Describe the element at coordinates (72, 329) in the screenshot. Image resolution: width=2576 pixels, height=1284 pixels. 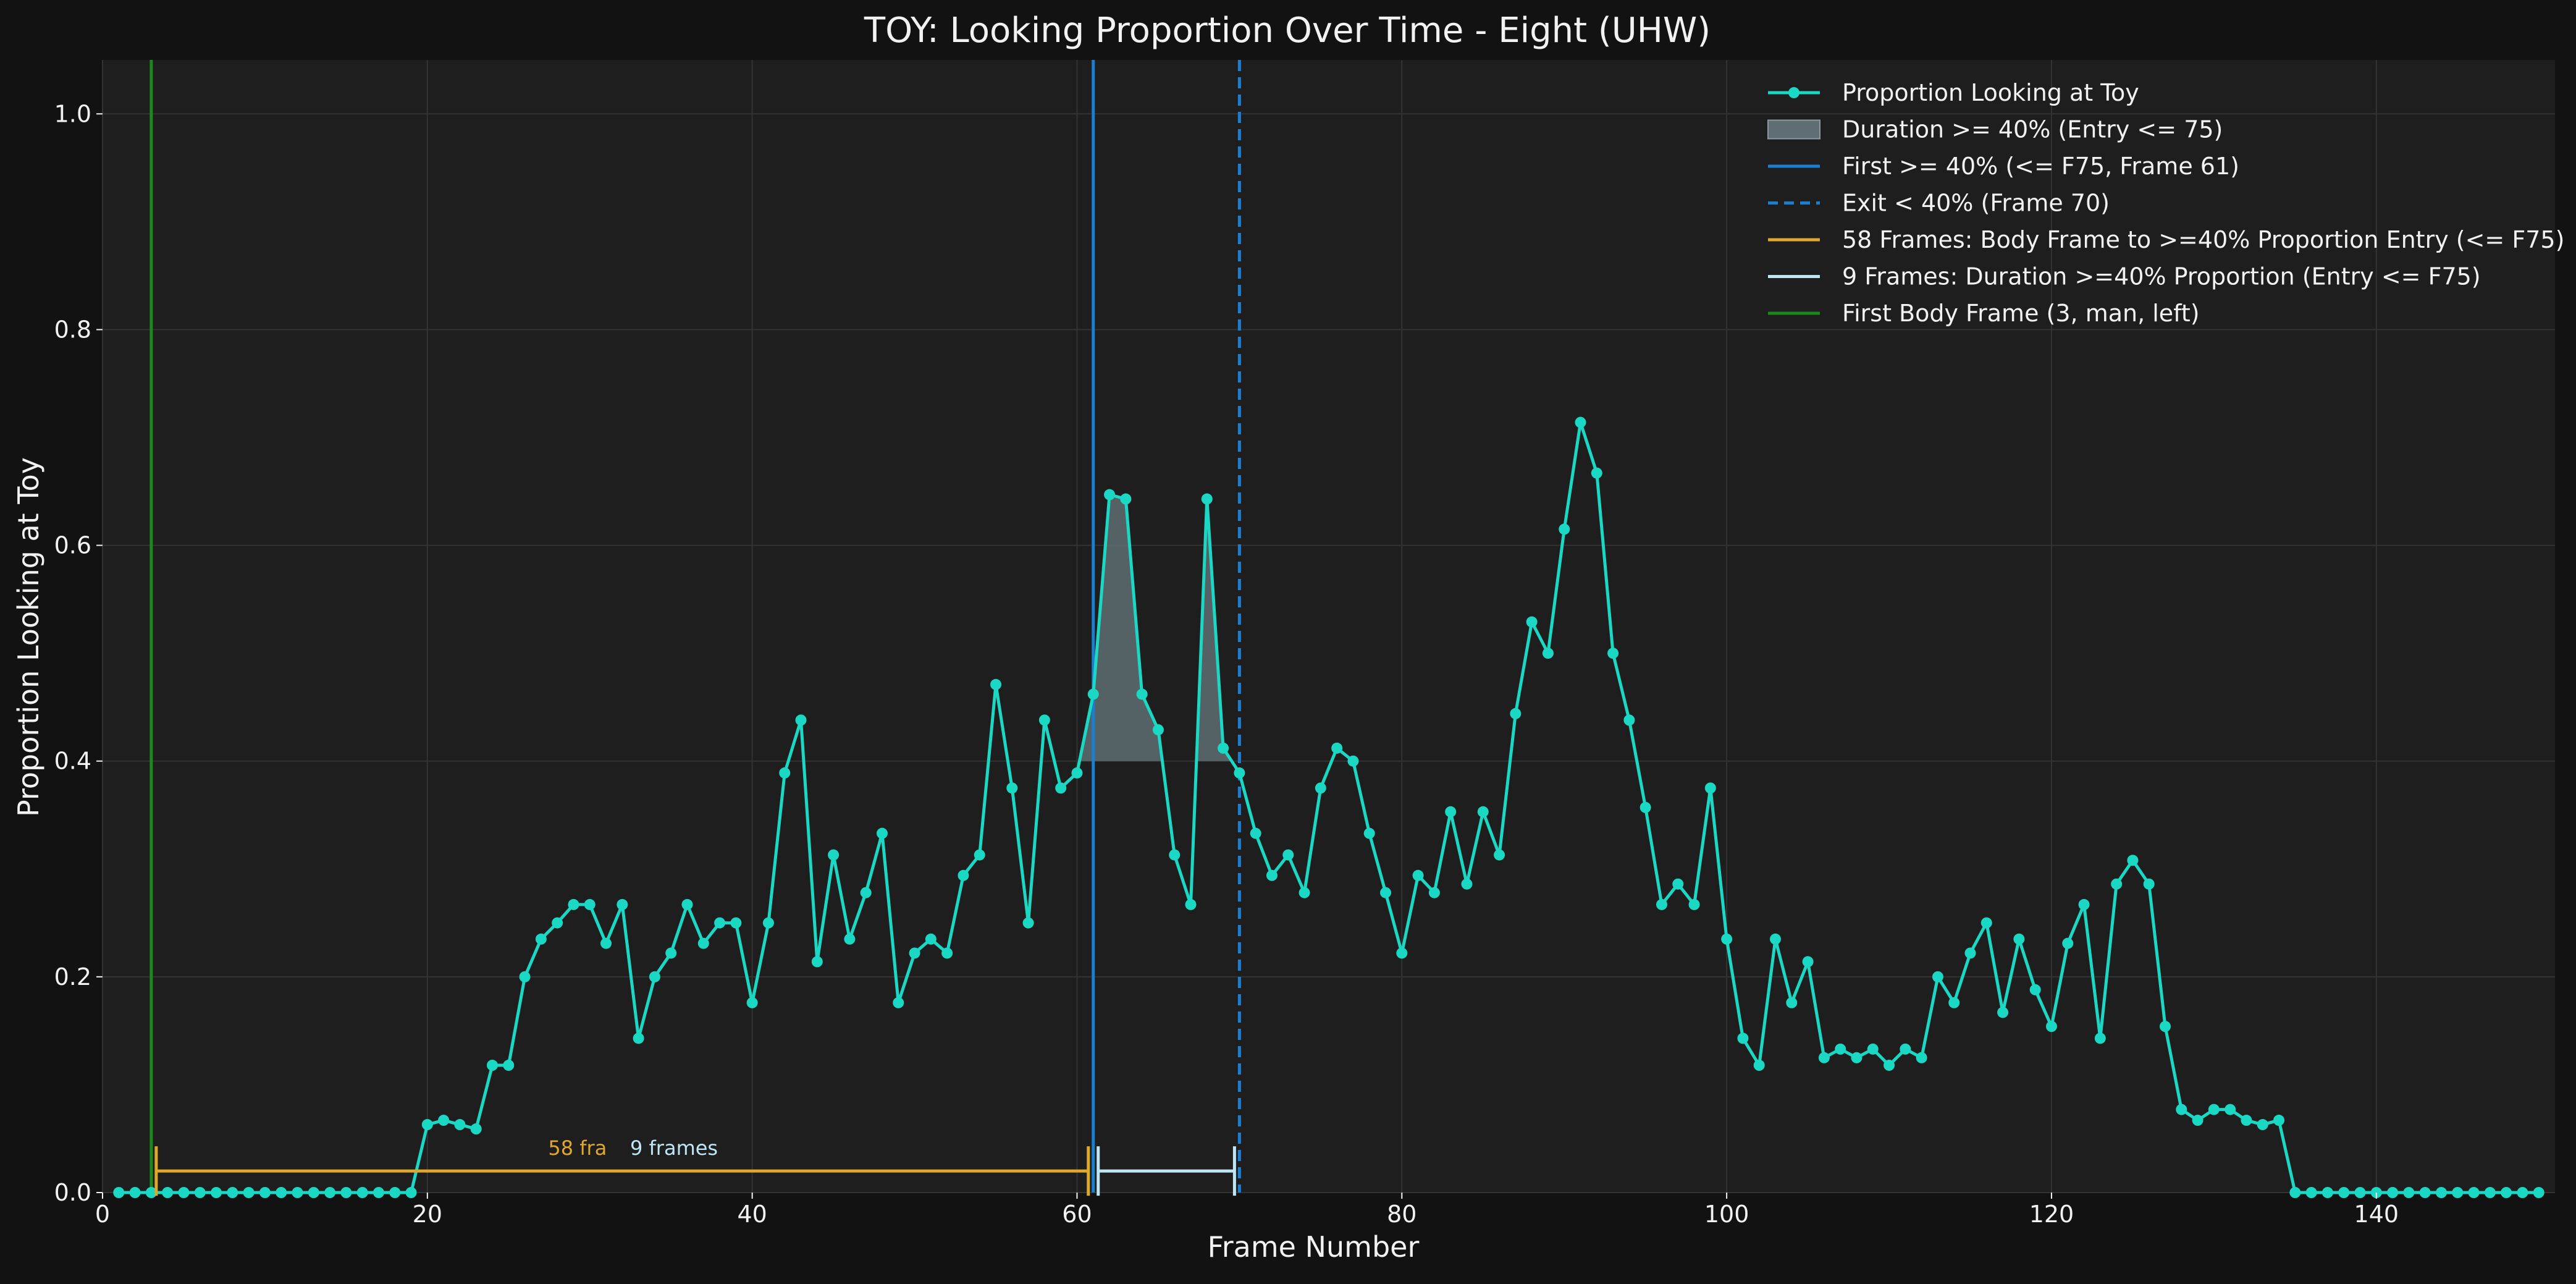
I see `y-tick-label: 0.8` at that location.